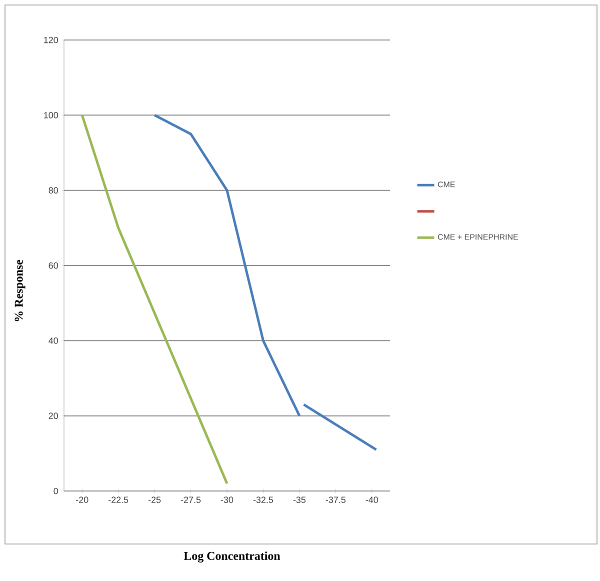 Image resolution: width=600 pixels, height=581 pixels. What do you see at coordinates (227, 266) in the screenshot?
I see `line-series` at bounding box center [227, 266].